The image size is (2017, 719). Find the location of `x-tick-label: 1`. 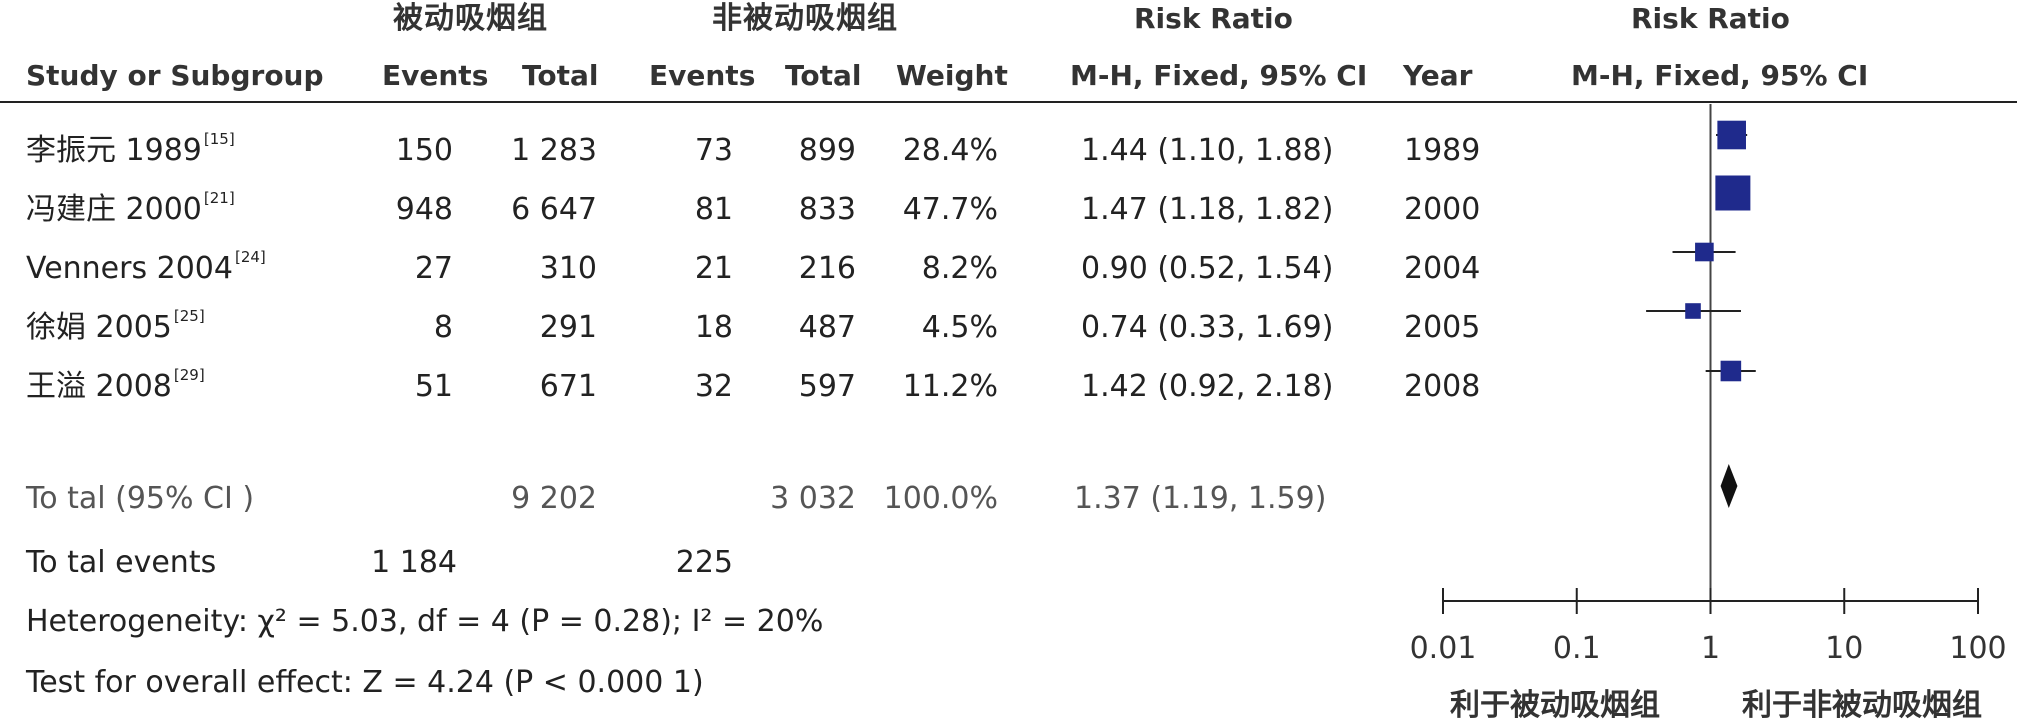

x-tick-label: 1 is located at coordinates (1710, 648).